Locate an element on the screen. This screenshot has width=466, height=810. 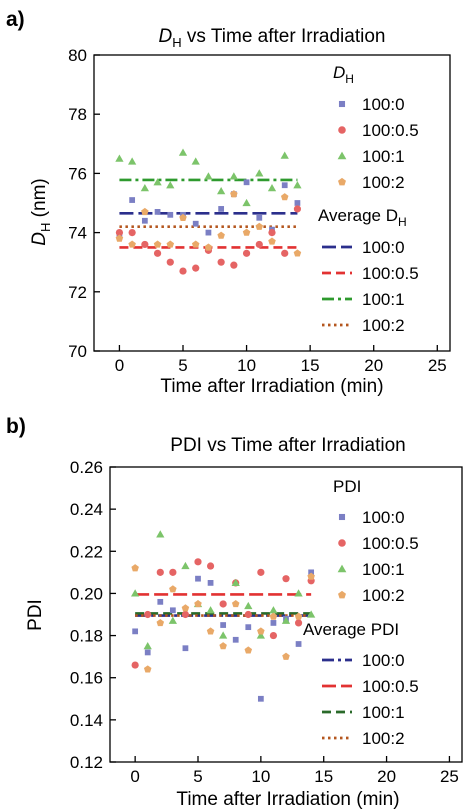
legend-label: 100:2 is located at coordinates (383, 182).